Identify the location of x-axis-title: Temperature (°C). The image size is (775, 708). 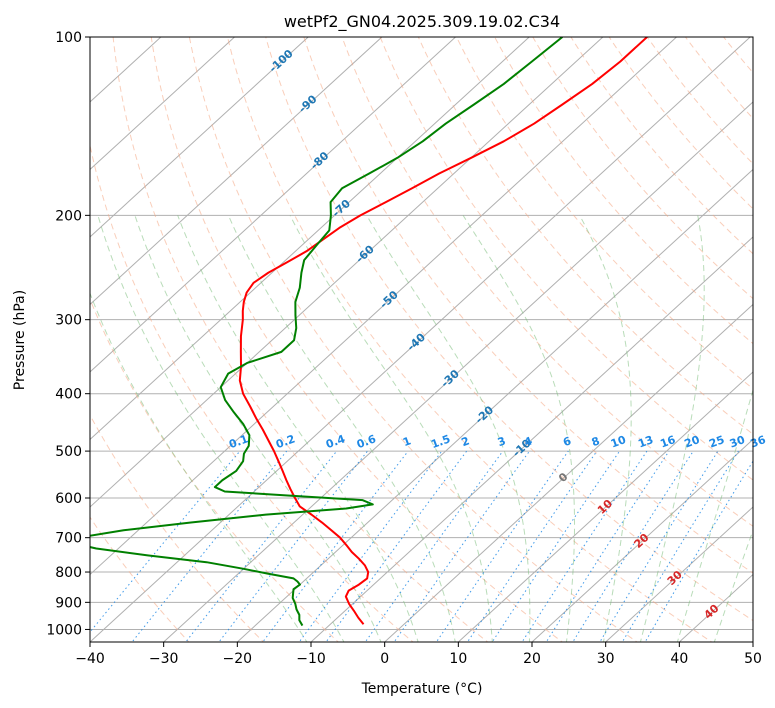
(422, 689).